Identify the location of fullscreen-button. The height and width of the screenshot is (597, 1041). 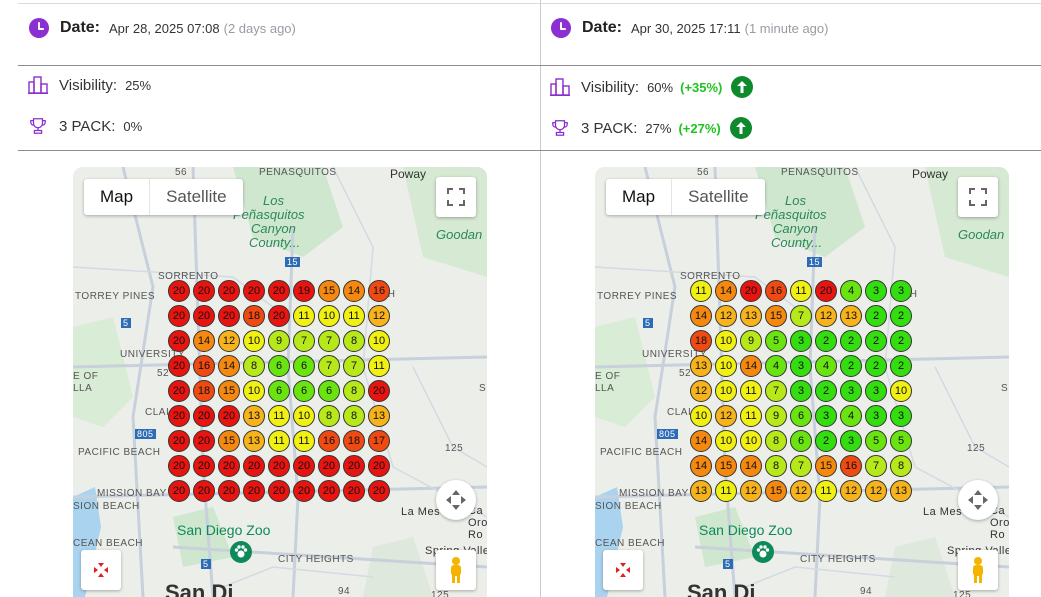
(456, 197).